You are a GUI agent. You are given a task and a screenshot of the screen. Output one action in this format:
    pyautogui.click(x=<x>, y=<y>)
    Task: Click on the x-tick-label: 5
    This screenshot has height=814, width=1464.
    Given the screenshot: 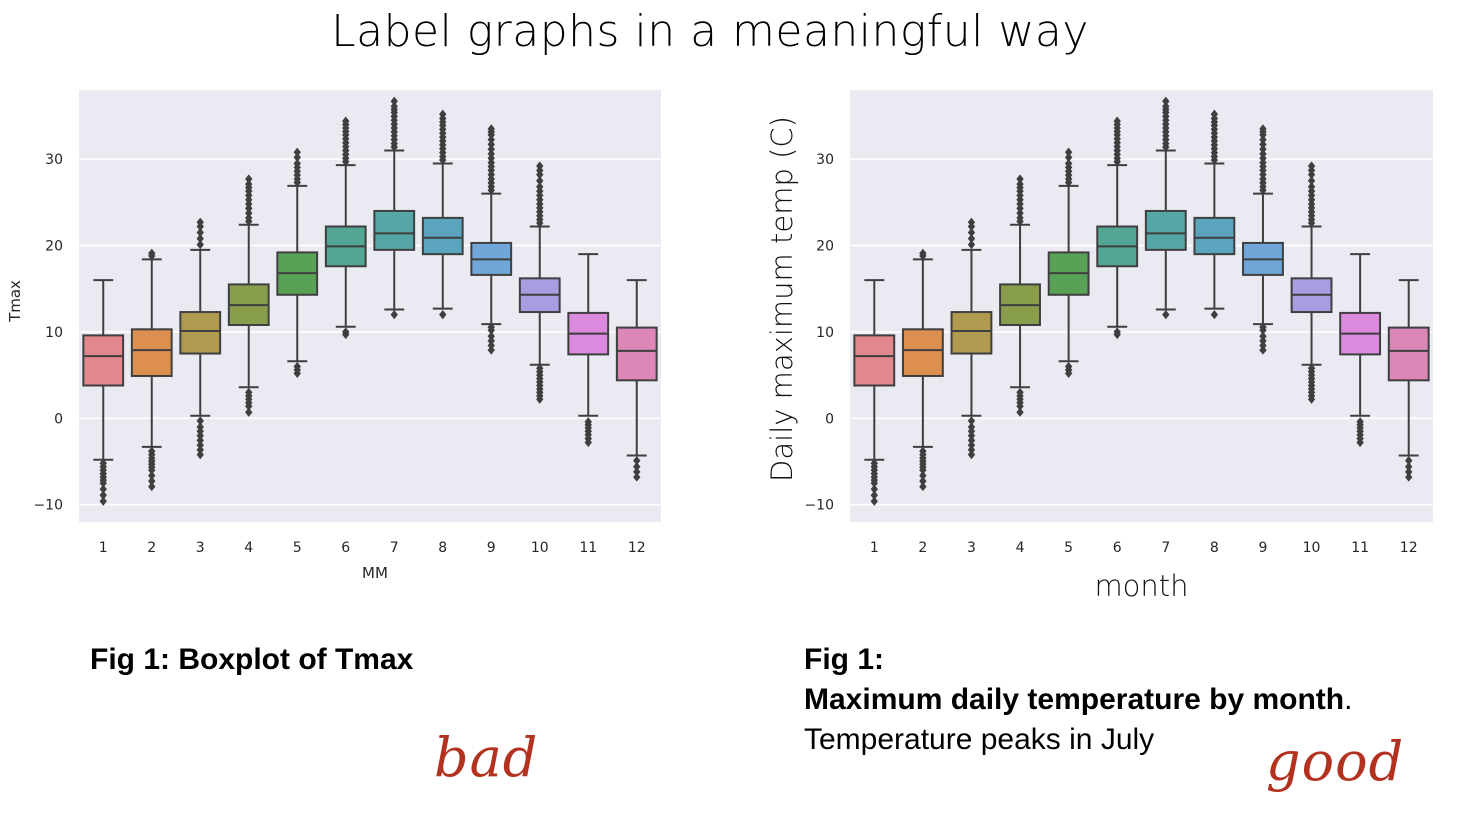 What is the action you would take?
    pyautogui.click(x=1068, y=548)
    